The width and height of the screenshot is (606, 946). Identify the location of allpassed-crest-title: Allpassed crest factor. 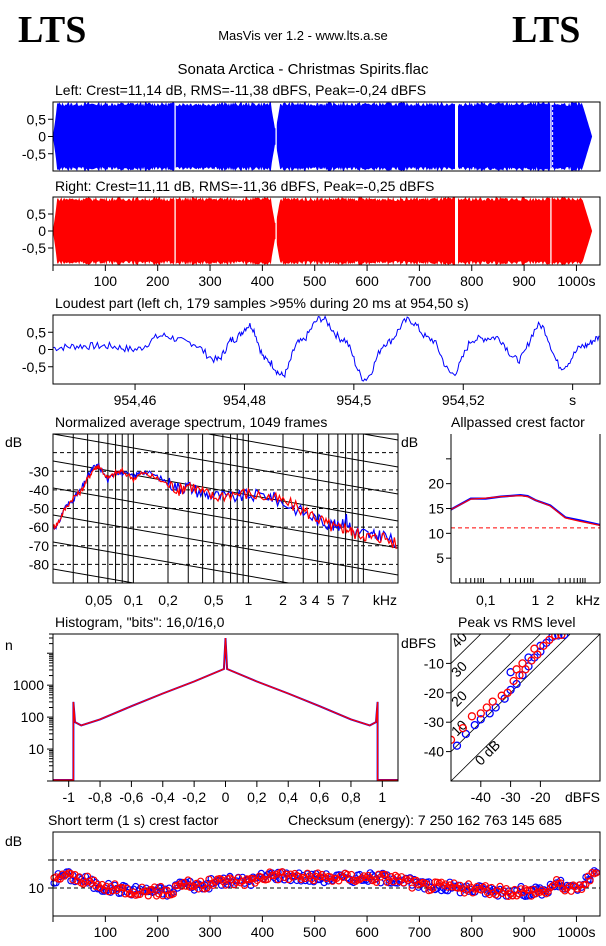
(518, 422).